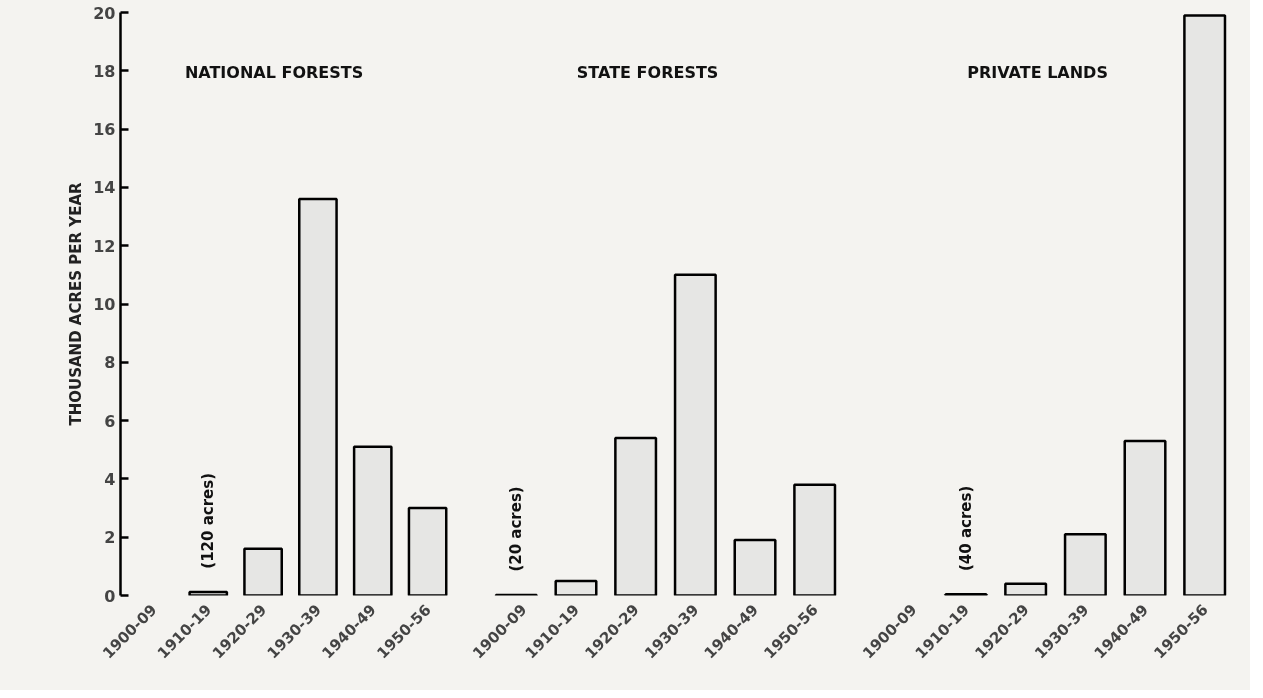 Image resolution: width=1263 pixels, height=698 pixels. I want to click on text: PRIVATE LANDS, so click(1037, 73).